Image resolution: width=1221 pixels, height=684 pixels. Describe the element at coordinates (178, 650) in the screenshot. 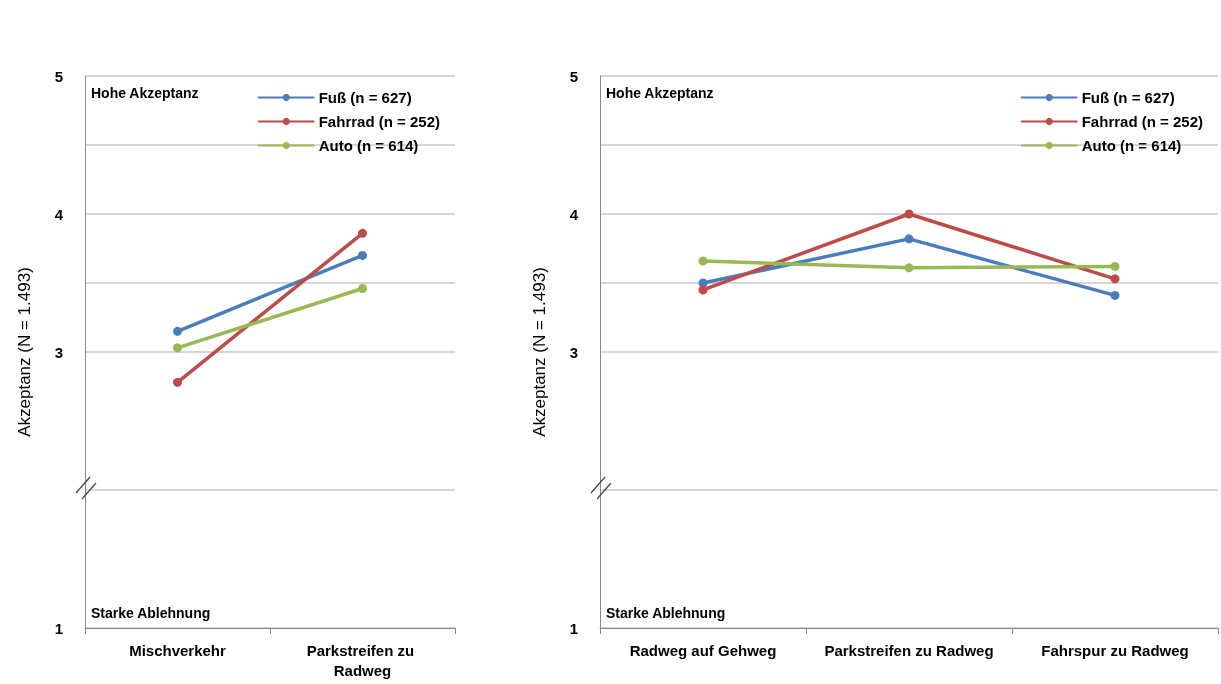

I see `x-tick-label: Mischverkehr` at that location.